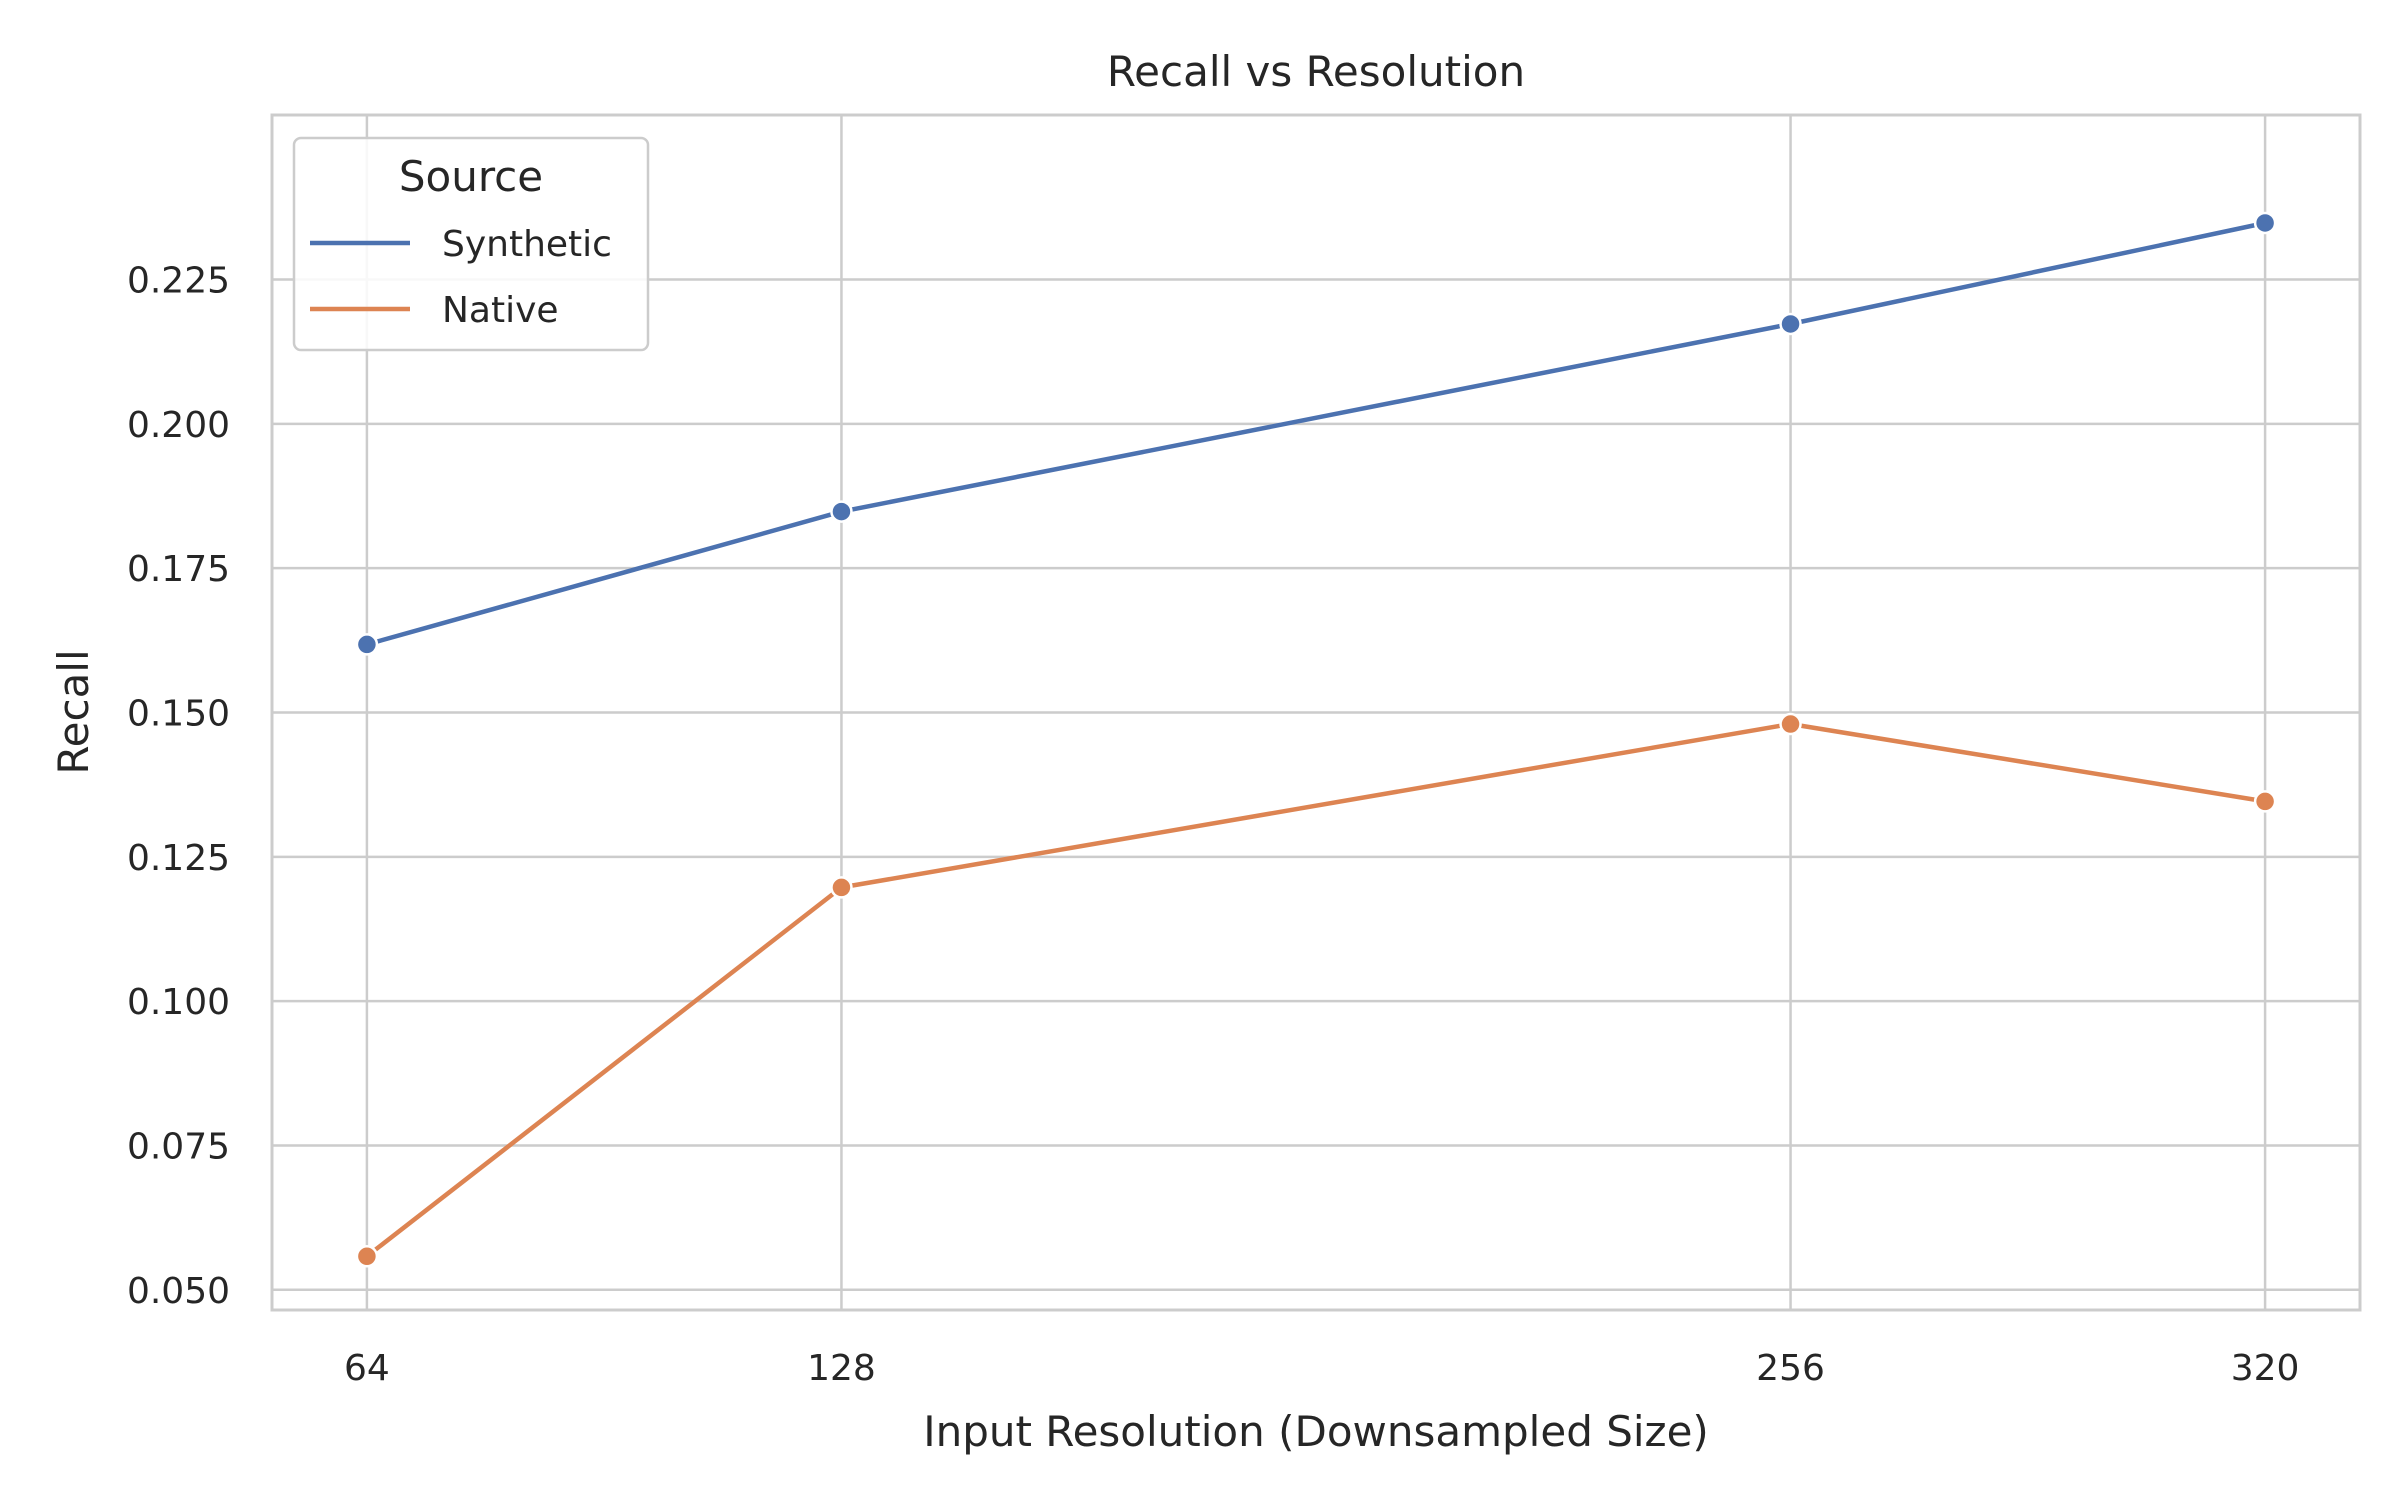  What do you see at coordinates (841, 1368) in the screenshot?
I see `x-tick-label-128: 128` at bounding box center [841, 1368].